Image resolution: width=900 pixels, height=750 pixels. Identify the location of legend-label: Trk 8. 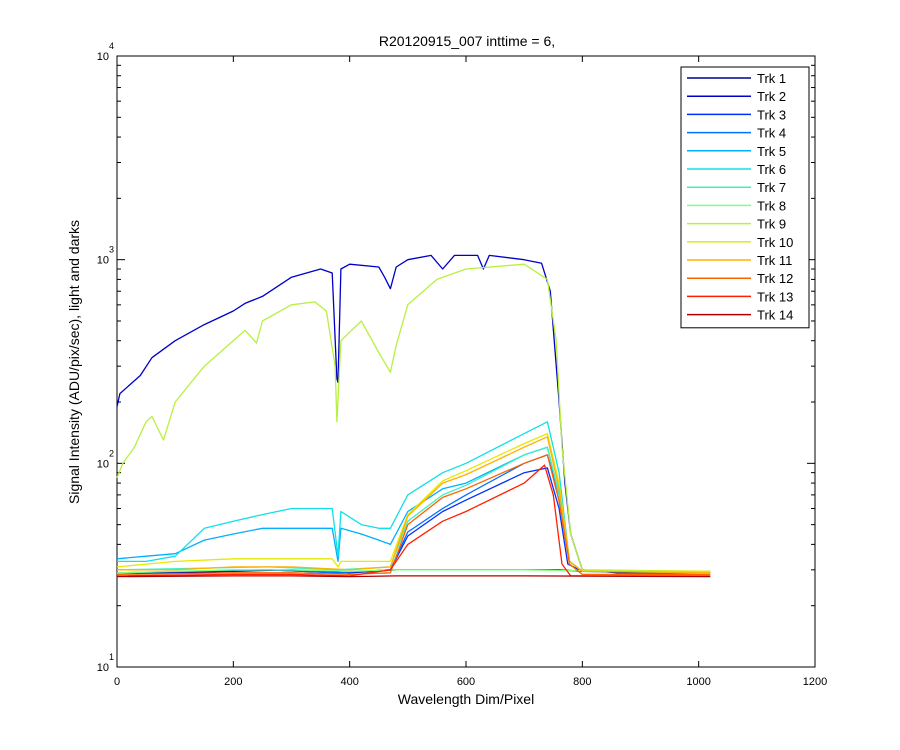
(771, 205).